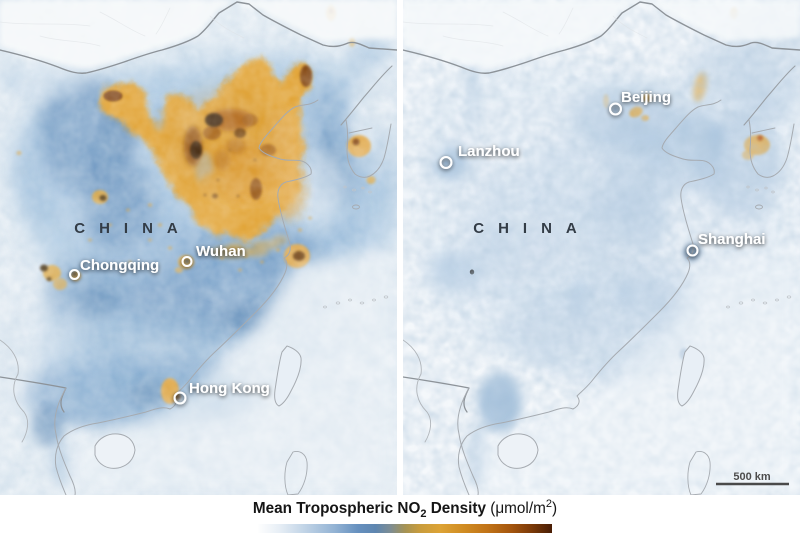 The width and height of the screenshot is (800, 533). Describe the element at coordinates (489, 151) in the screenshot. I see `svg-text: Lanzhou` at that location.